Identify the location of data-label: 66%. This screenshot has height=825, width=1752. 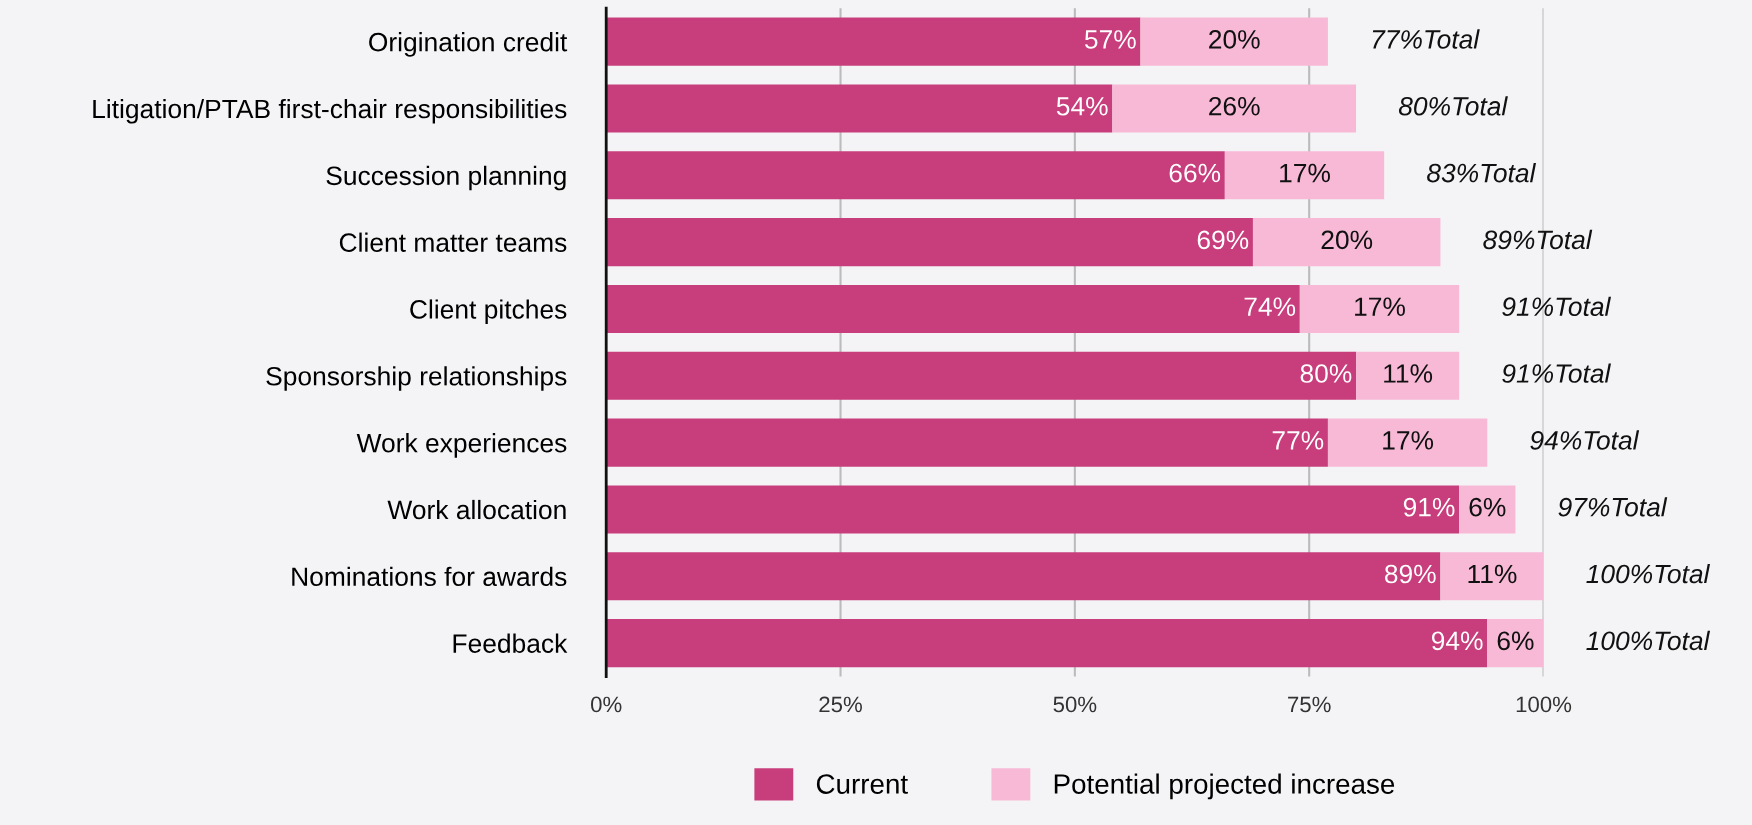
(1195, 173).